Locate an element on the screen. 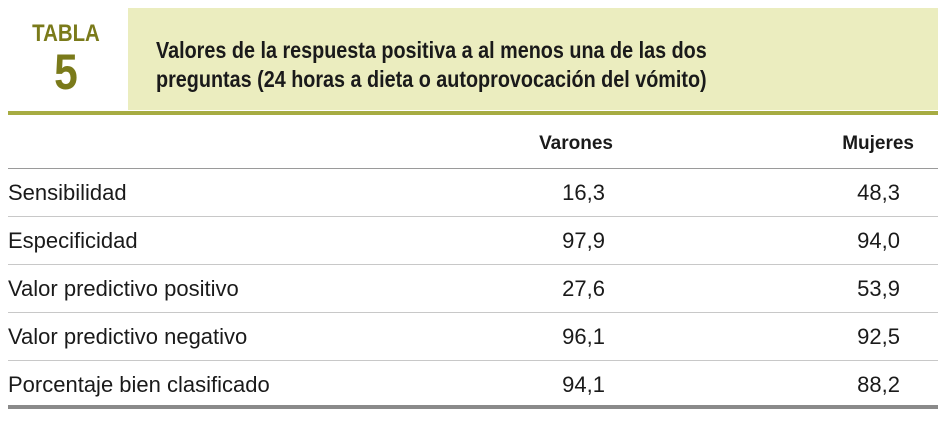  cell-mujeres: 92,5 is located at coordinates (775, 336).